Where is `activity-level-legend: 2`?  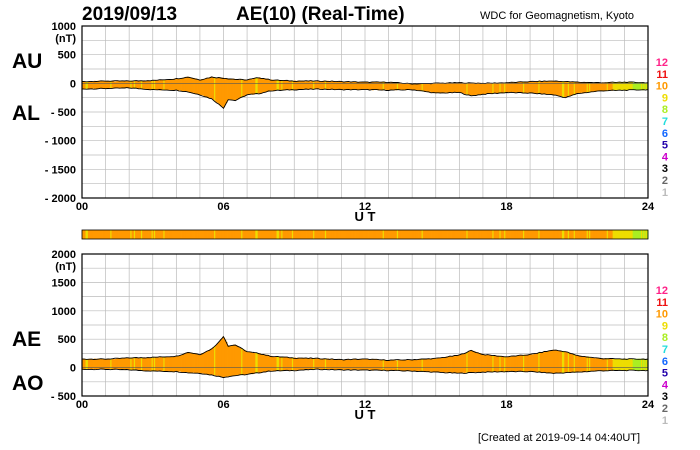 activity-level-legend: 2 is located at coordinates (665, 409).